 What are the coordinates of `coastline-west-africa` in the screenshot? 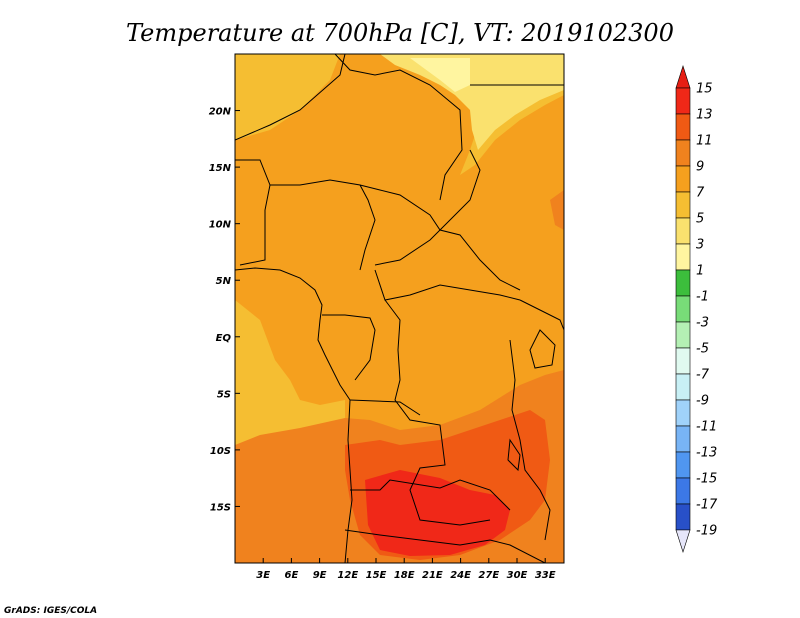 It's located at (294, 415).